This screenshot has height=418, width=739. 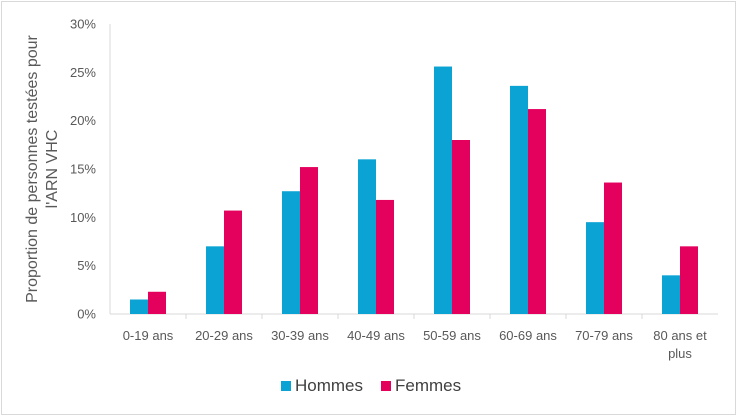 I want to click on x-tick-label: 50-59 ans, so click(x=452, y=335).